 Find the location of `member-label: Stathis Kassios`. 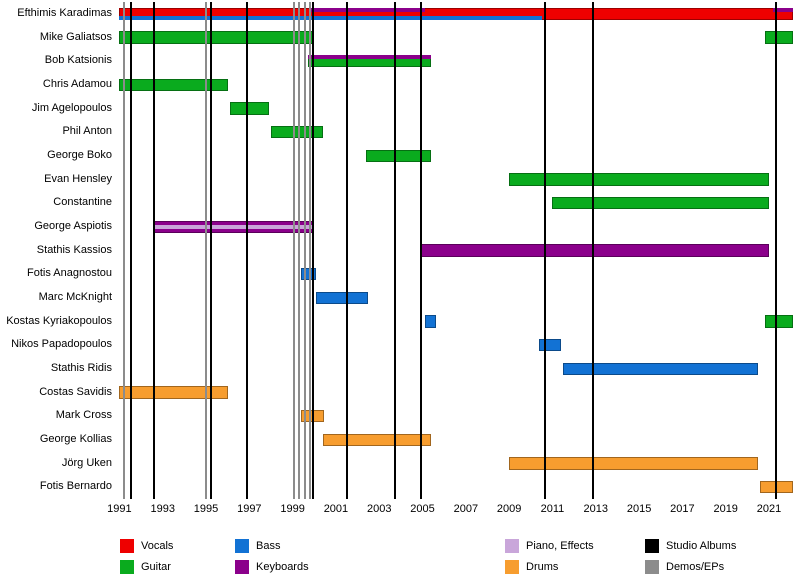

member-label: Stathis Kassios is located at coordinates (74, 249).